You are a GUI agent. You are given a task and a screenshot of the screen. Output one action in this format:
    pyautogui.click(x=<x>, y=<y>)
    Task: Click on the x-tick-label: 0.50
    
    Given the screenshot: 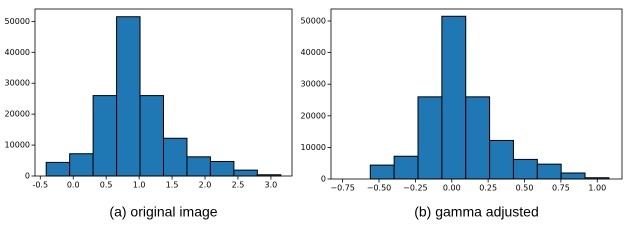 What is the action you would take?
    pyautogui.click(x=525, y=188)
    